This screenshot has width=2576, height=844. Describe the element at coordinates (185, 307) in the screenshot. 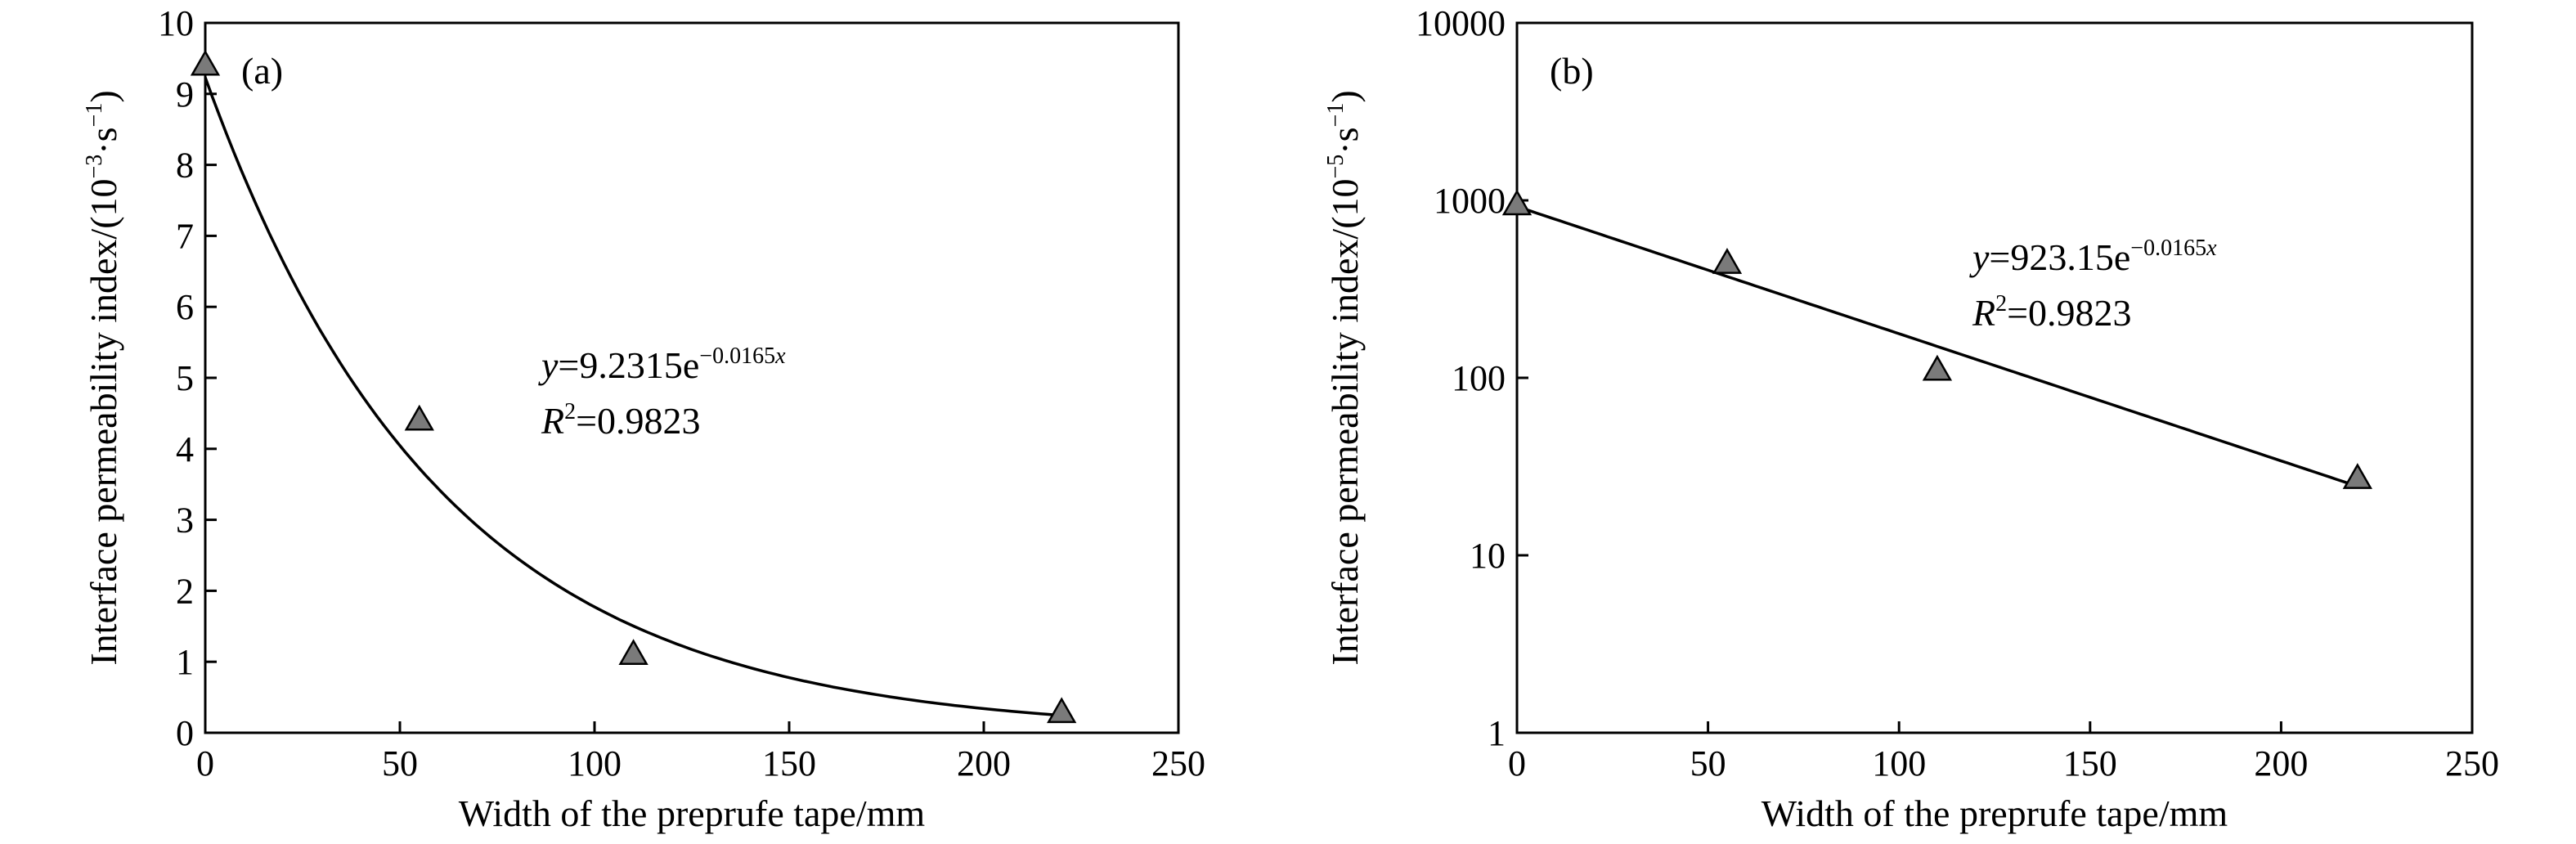

I see `y-tick-label: 6` at that location.